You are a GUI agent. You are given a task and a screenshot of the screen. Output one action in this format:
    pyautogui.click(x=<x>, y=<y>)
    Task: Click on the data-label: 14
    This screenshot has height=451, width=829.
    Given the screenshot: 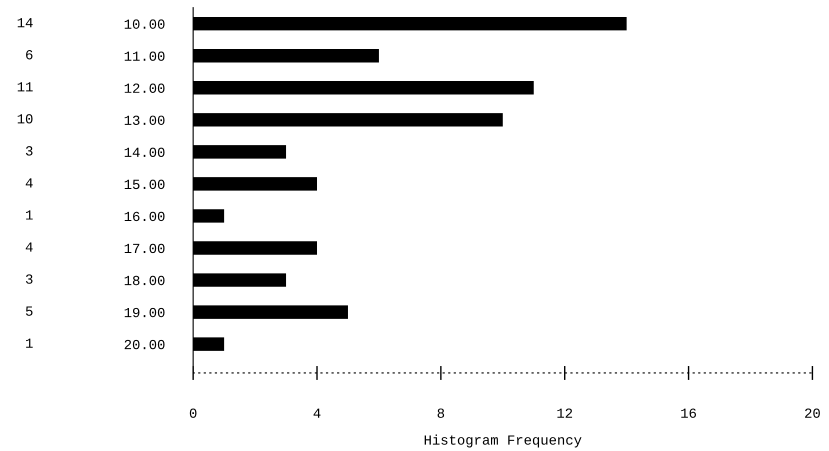 What is the action you would take?
    pyautogui.click(x=25, y=23)
    